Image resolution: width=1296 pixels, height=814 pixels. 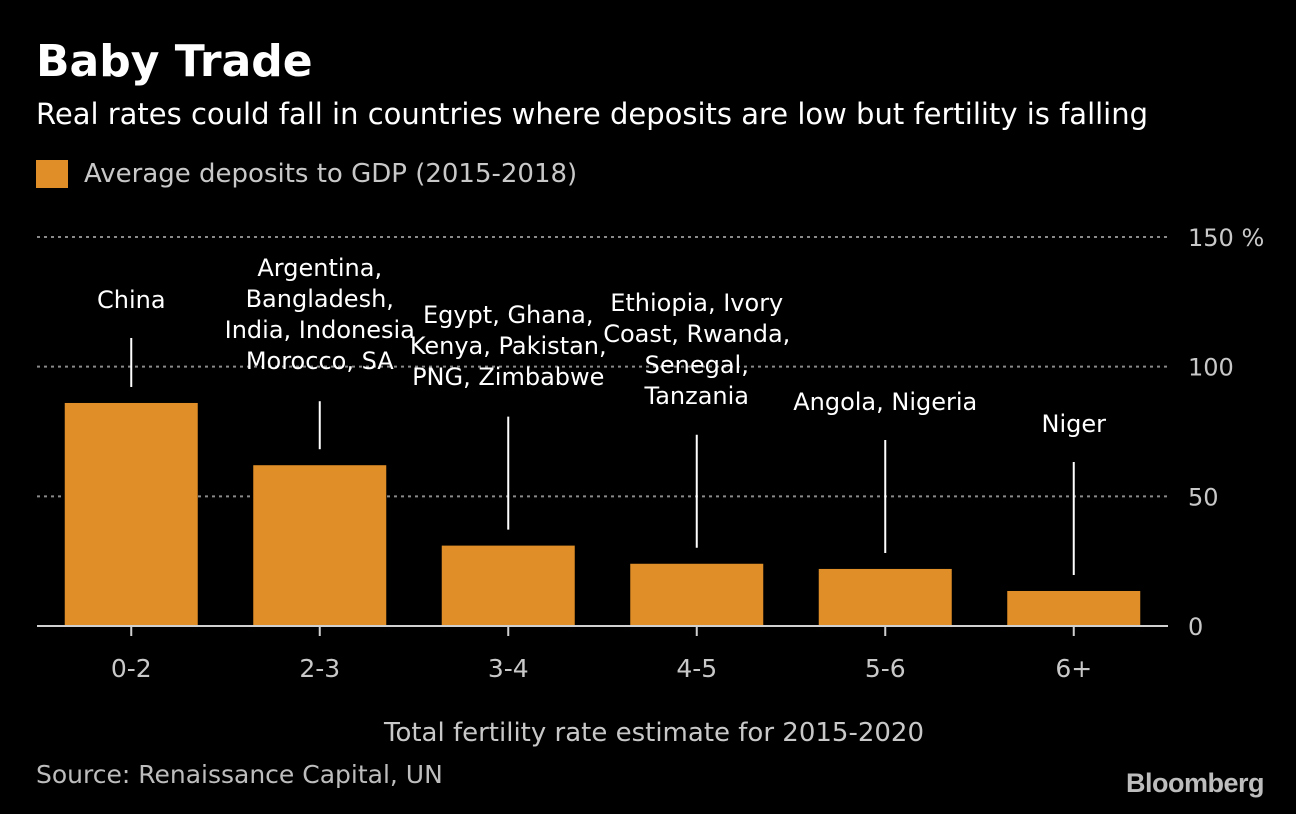 I want to click on annotation-line: Egypt, Ghana,, so click(x=508, y=315).